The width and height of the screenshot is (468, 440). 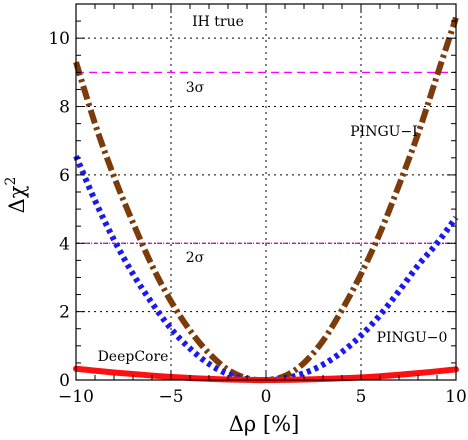 I want to click on y-axis-label-exponent: 2, so click(x=11, y=181).